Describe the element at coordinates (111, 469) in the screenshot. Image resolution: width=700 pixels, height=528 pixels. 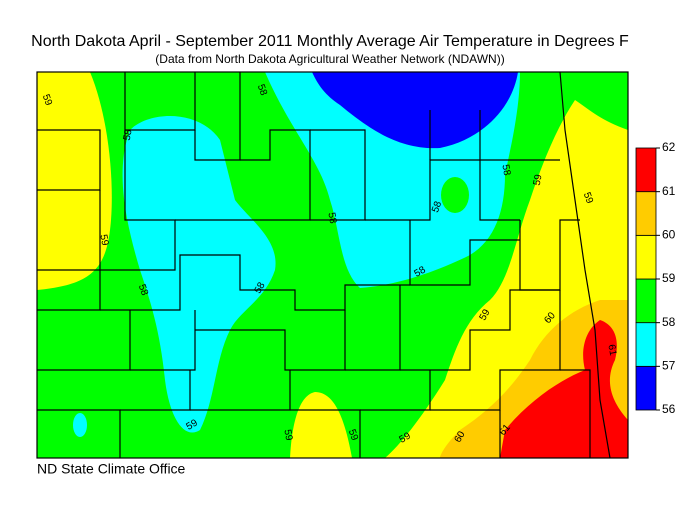
I see `footer: ND State Climate Office` at that location.